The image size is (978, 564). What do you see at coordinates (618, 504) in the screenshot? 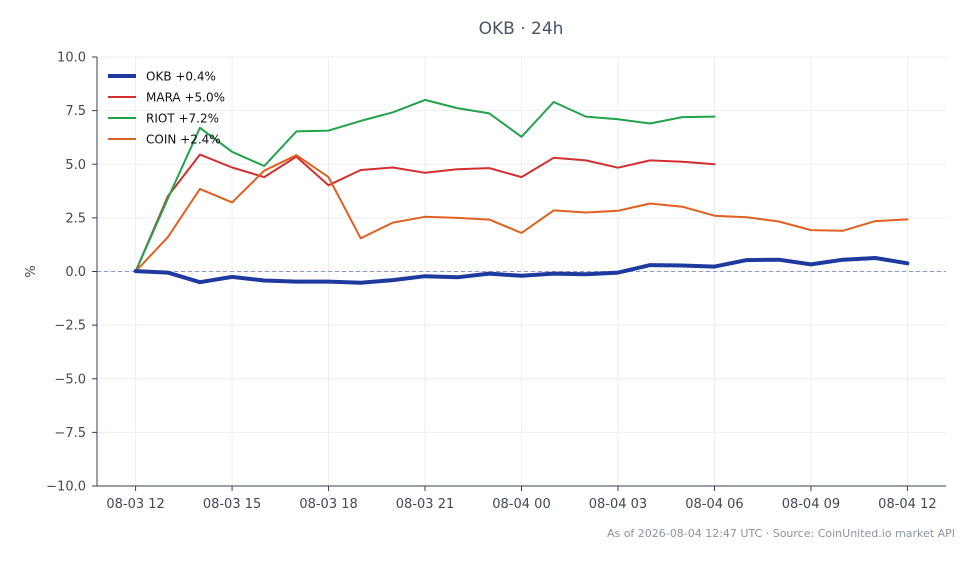
I see `x-tick-label: 08-04 03` at bounding box center [618, 504].